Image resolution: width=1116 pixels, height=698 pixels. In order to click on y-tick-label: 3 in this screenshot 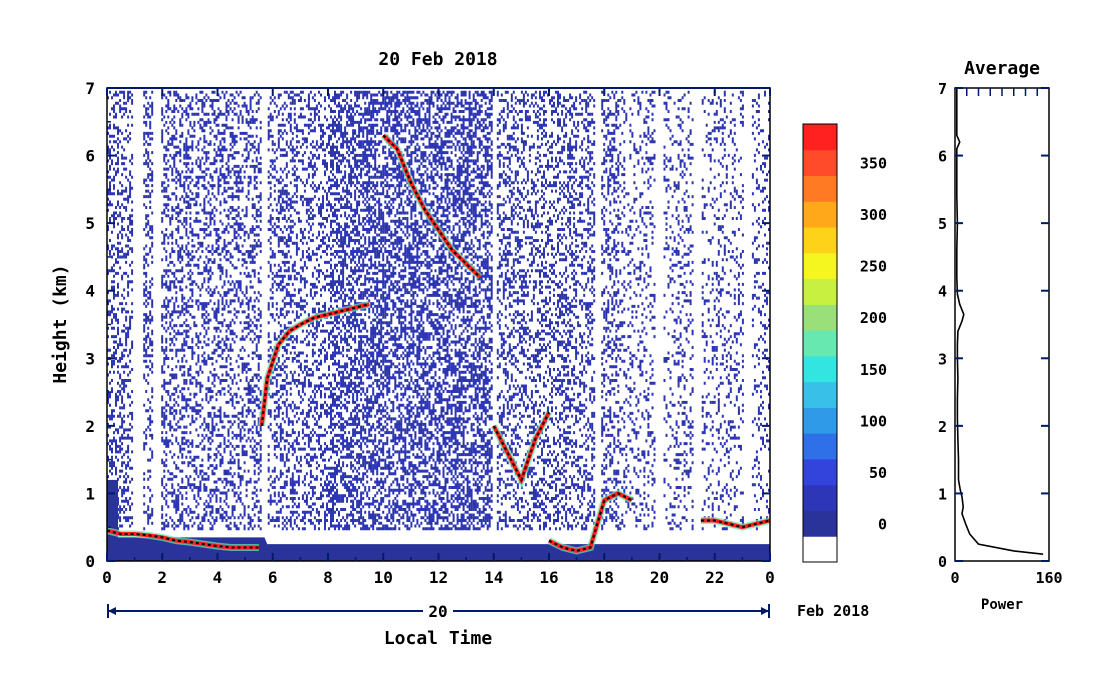, I will do `click(90, 358)`.